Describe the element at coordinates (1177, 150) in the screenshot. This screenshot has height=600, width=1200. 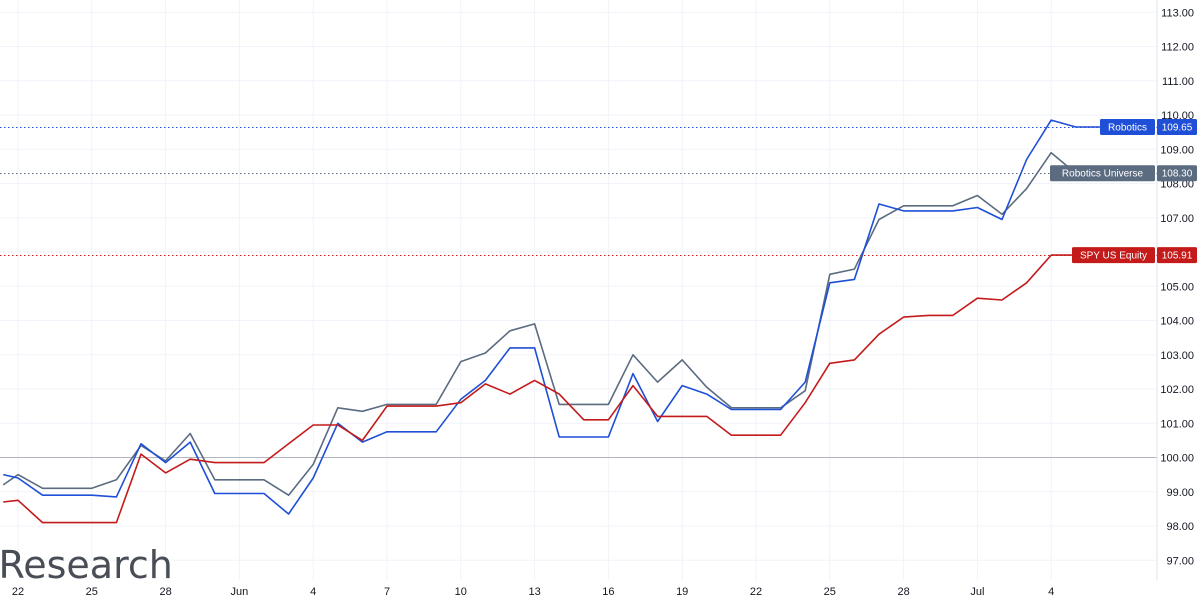
I see `y-tick-label: 109.00` at that location.